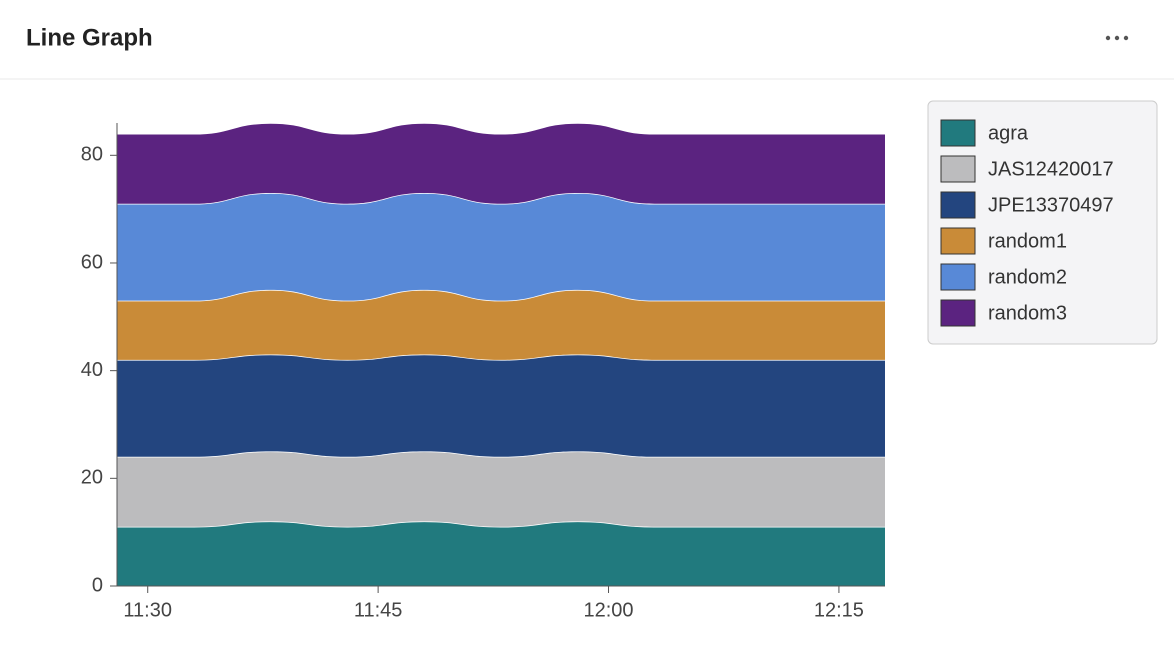 This screenshot has width=1174, height=669. I want to click on legend-label: random2, so click(1027, 277).